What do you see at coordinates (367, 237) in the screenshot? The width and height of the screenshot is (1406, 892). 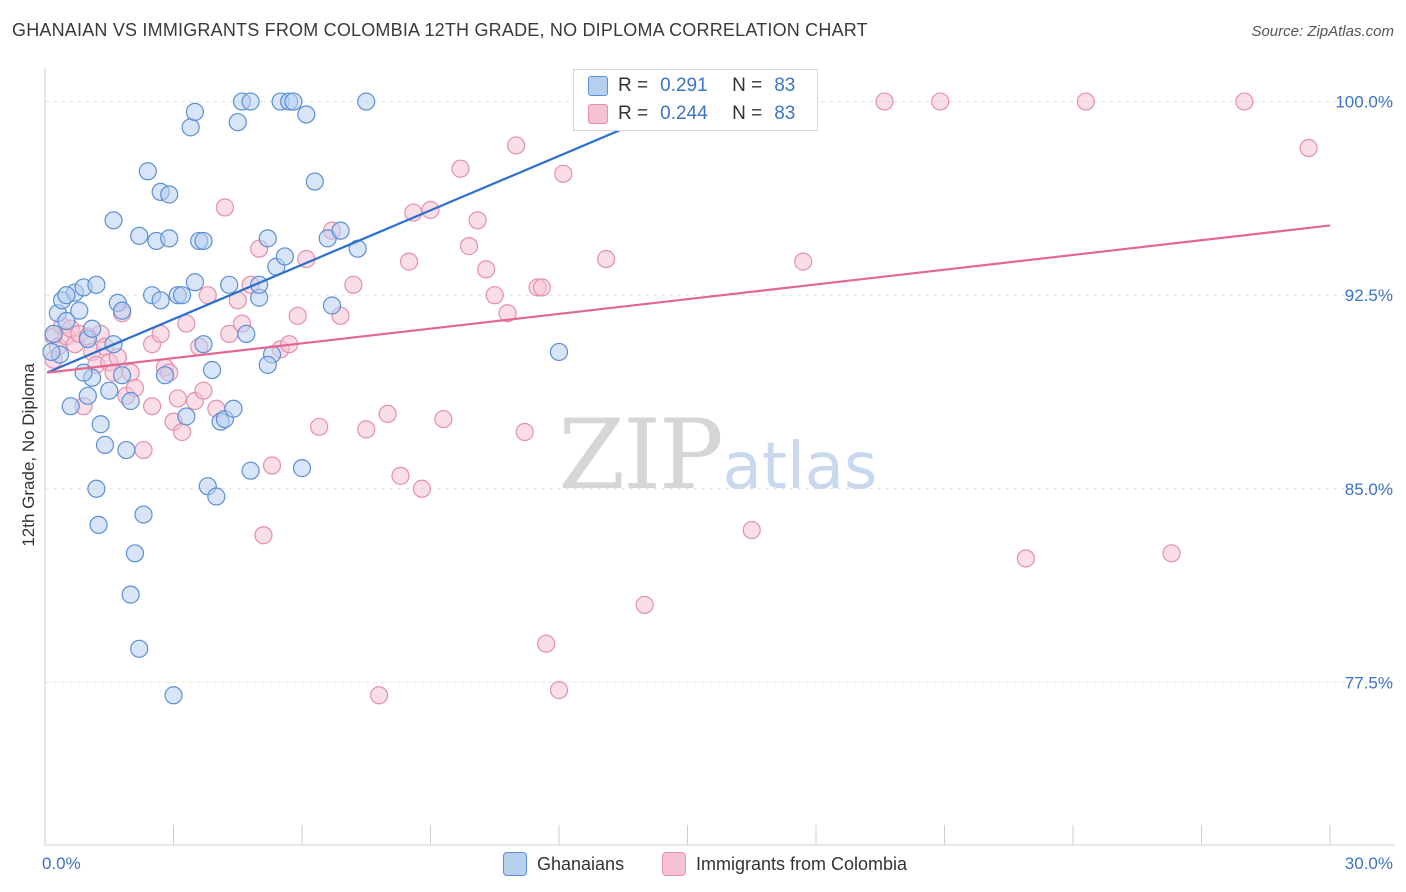 I see `trend-line-ghanaians` at bounding box center [367, 237].